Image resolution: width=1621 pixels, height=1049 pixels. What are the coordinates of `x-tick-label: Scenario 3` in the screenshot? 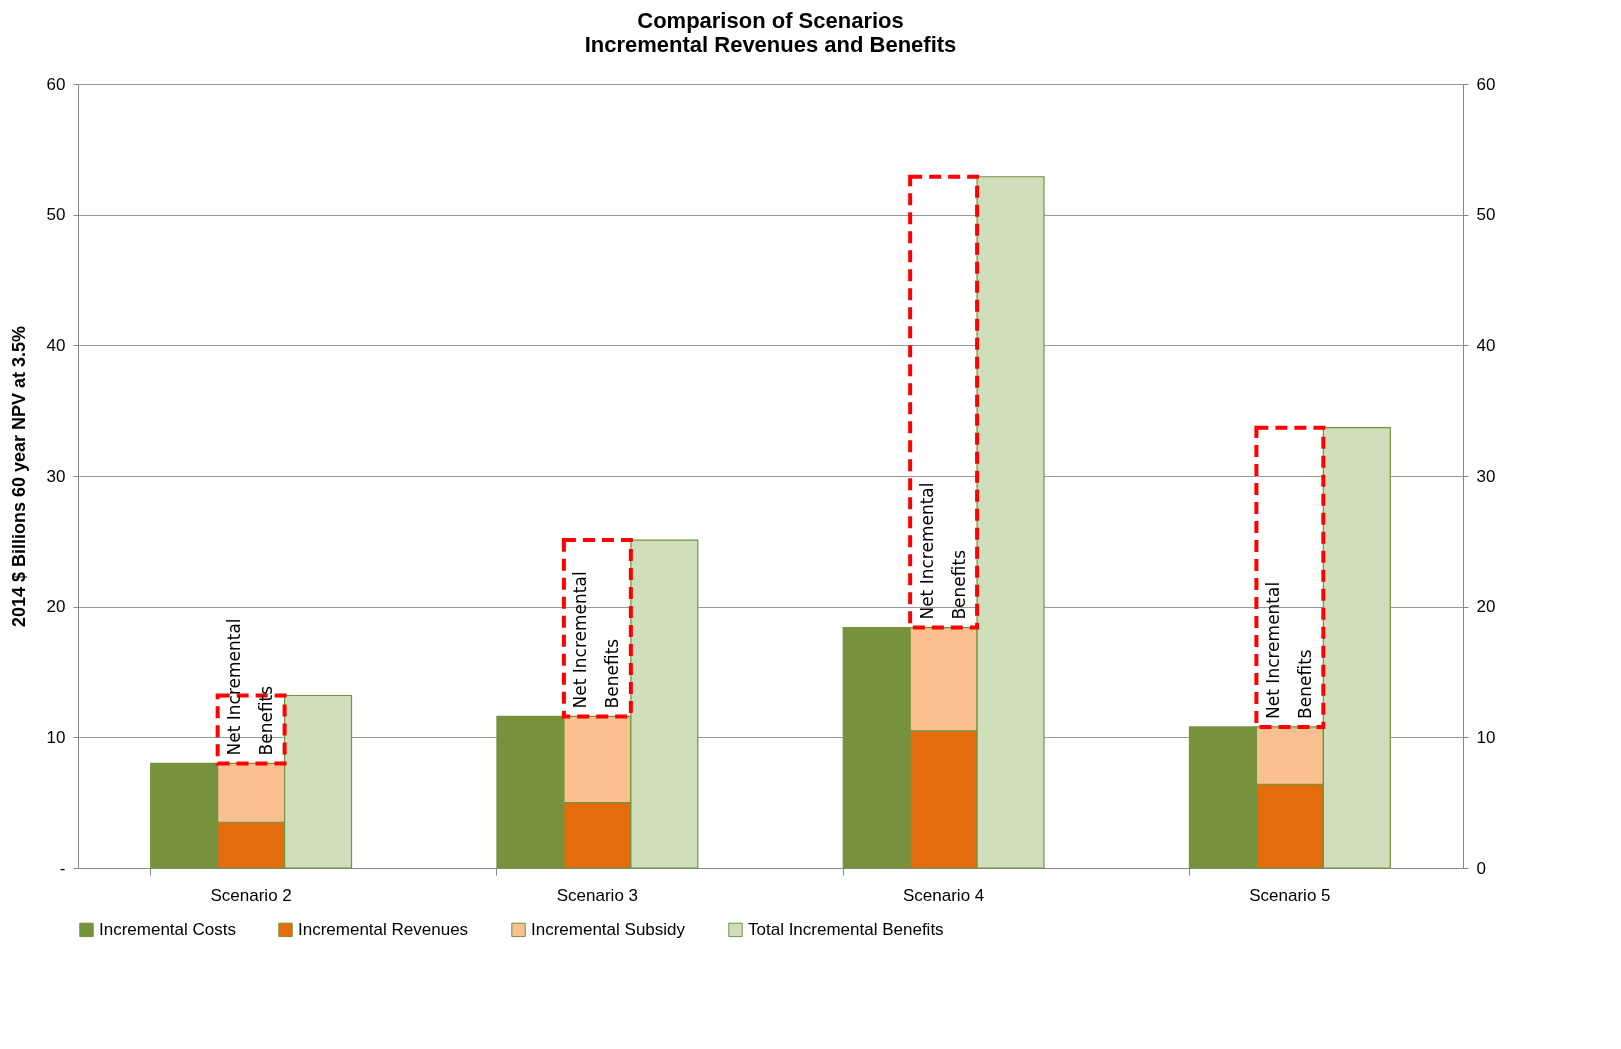 It's located at (597, 895).